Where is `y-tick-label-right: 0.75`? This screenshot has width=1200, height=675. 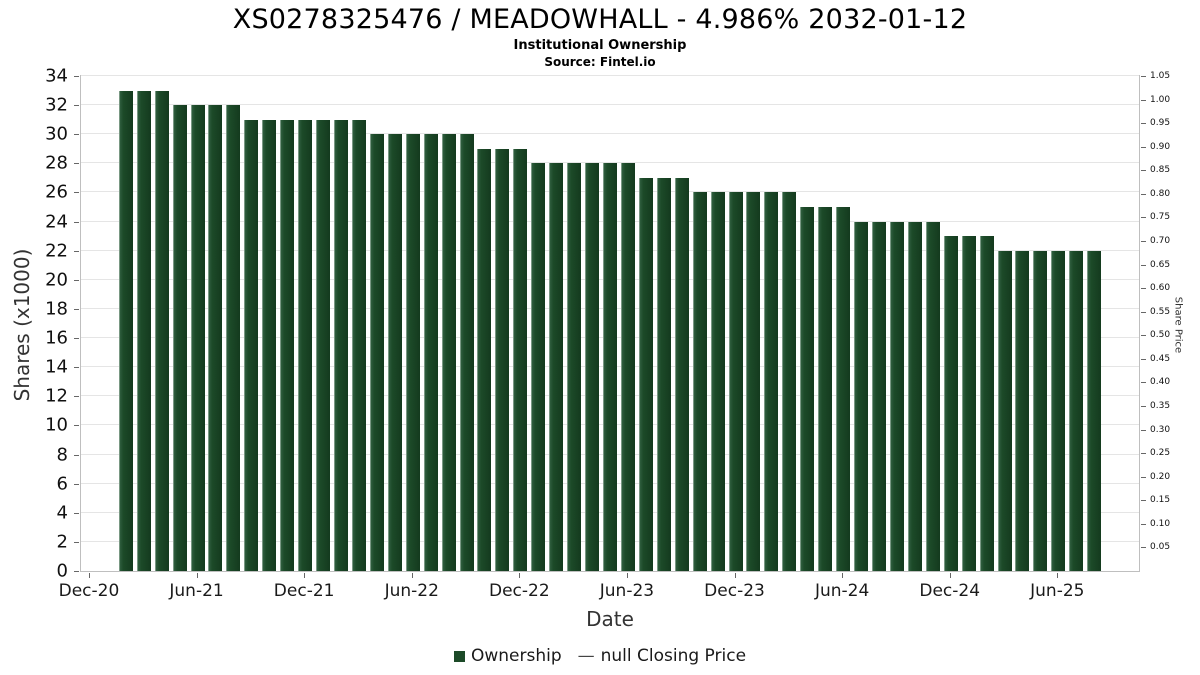 y-tick-label-right: 0.75 is located at coordinates (1160, 217).